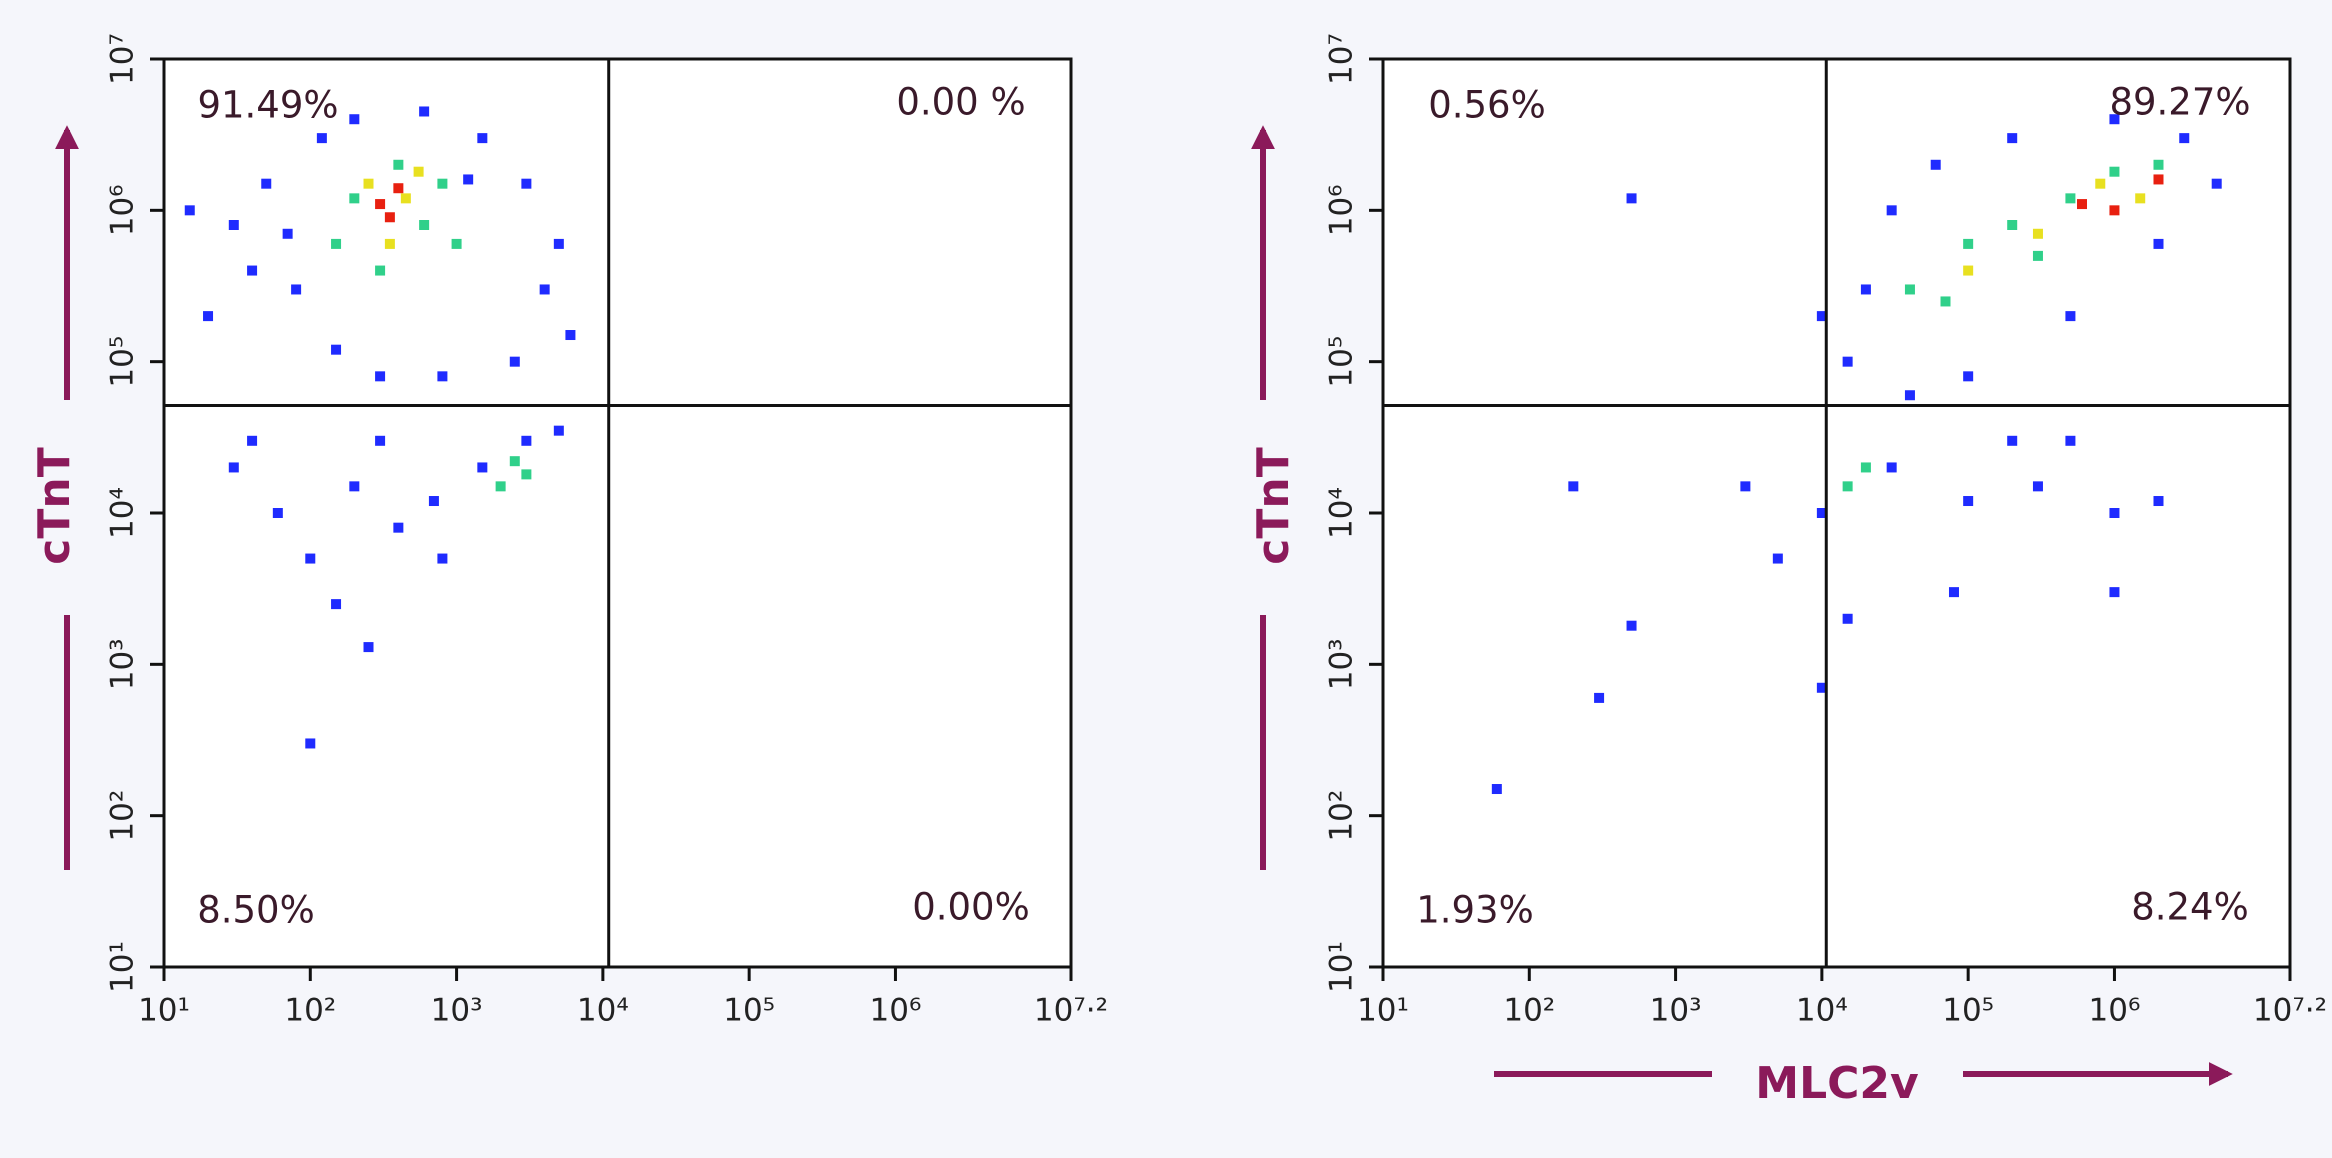  Describe the element at coordinates (380, 427) in the screenshot. I see `points` at that location.